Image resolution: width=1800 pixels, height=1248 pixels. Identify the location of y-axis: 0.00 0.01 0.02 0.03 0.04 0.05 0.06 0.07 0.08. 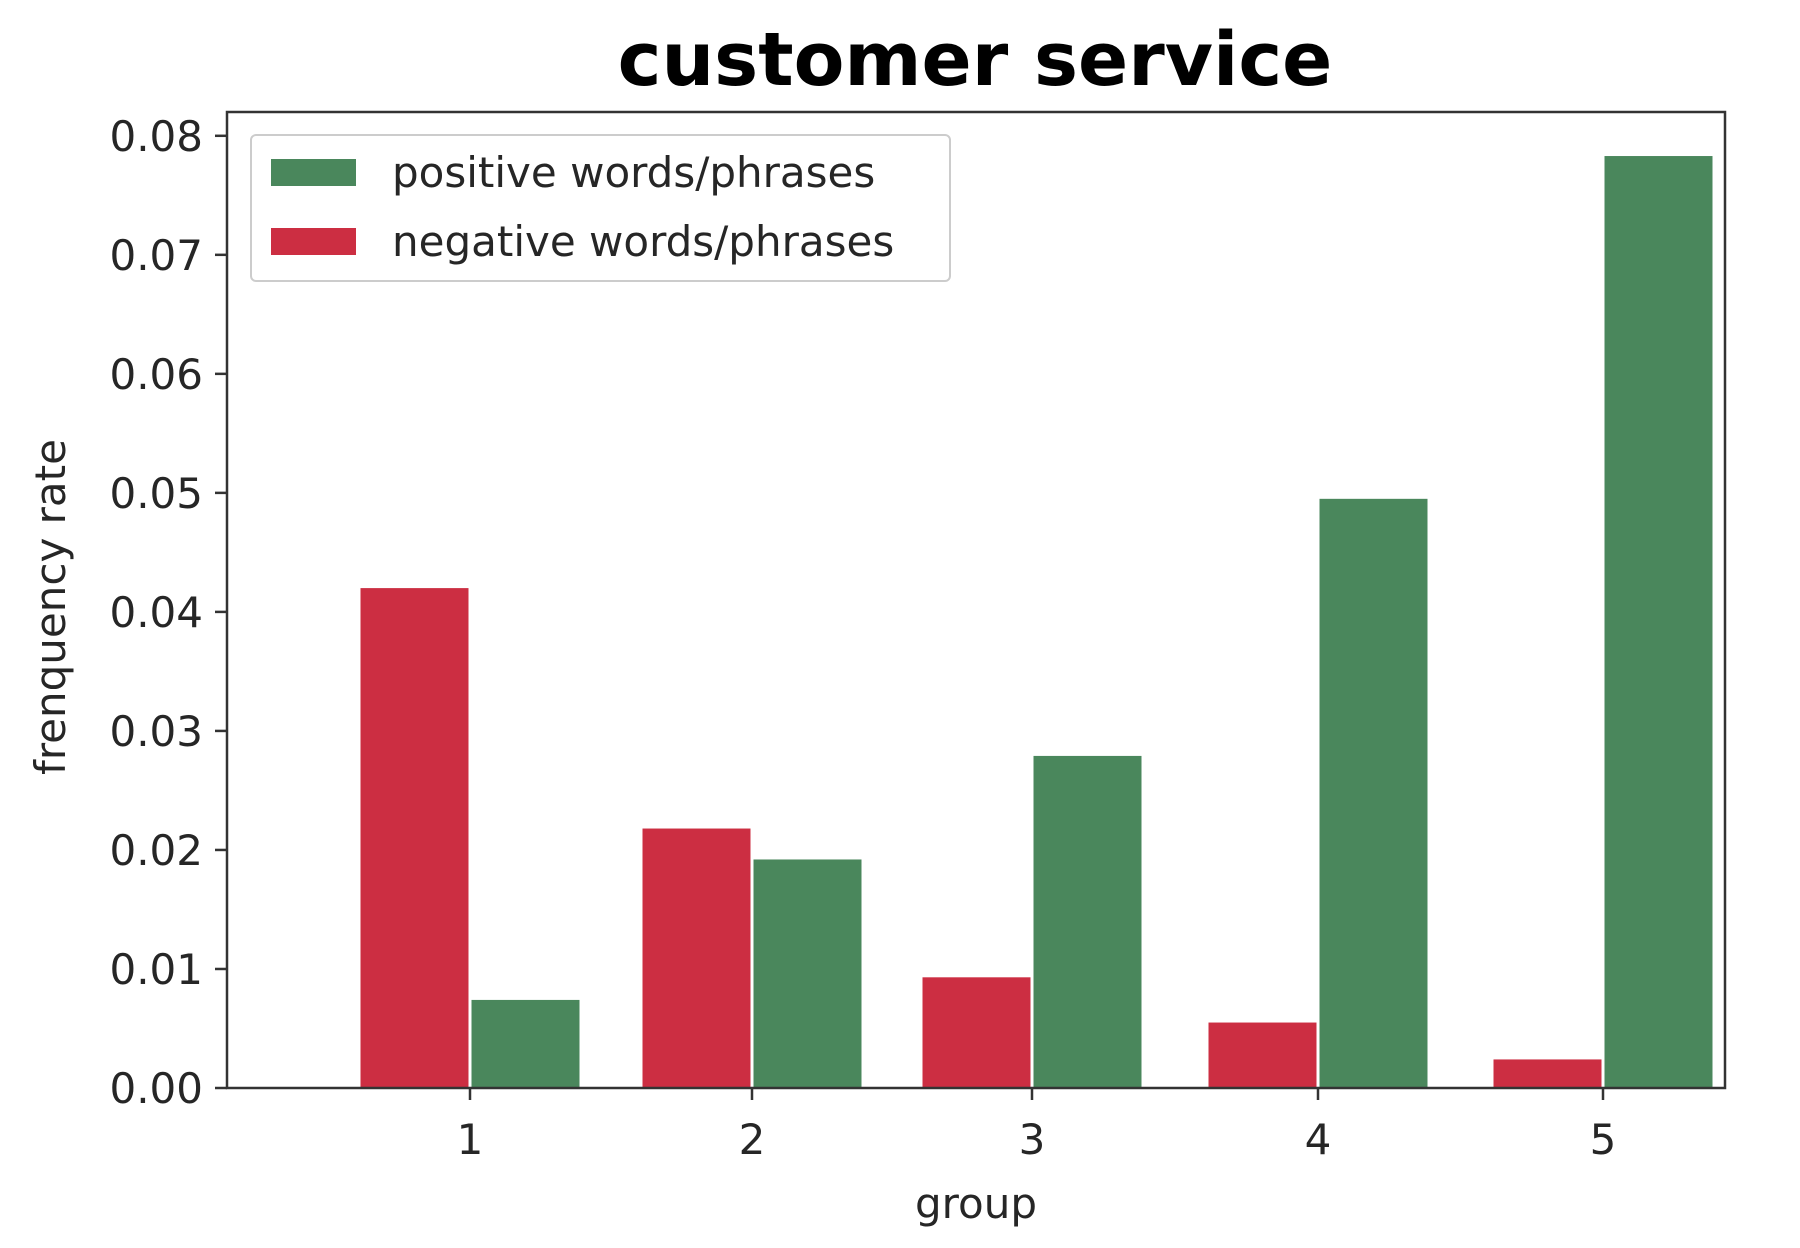
(168, 612).